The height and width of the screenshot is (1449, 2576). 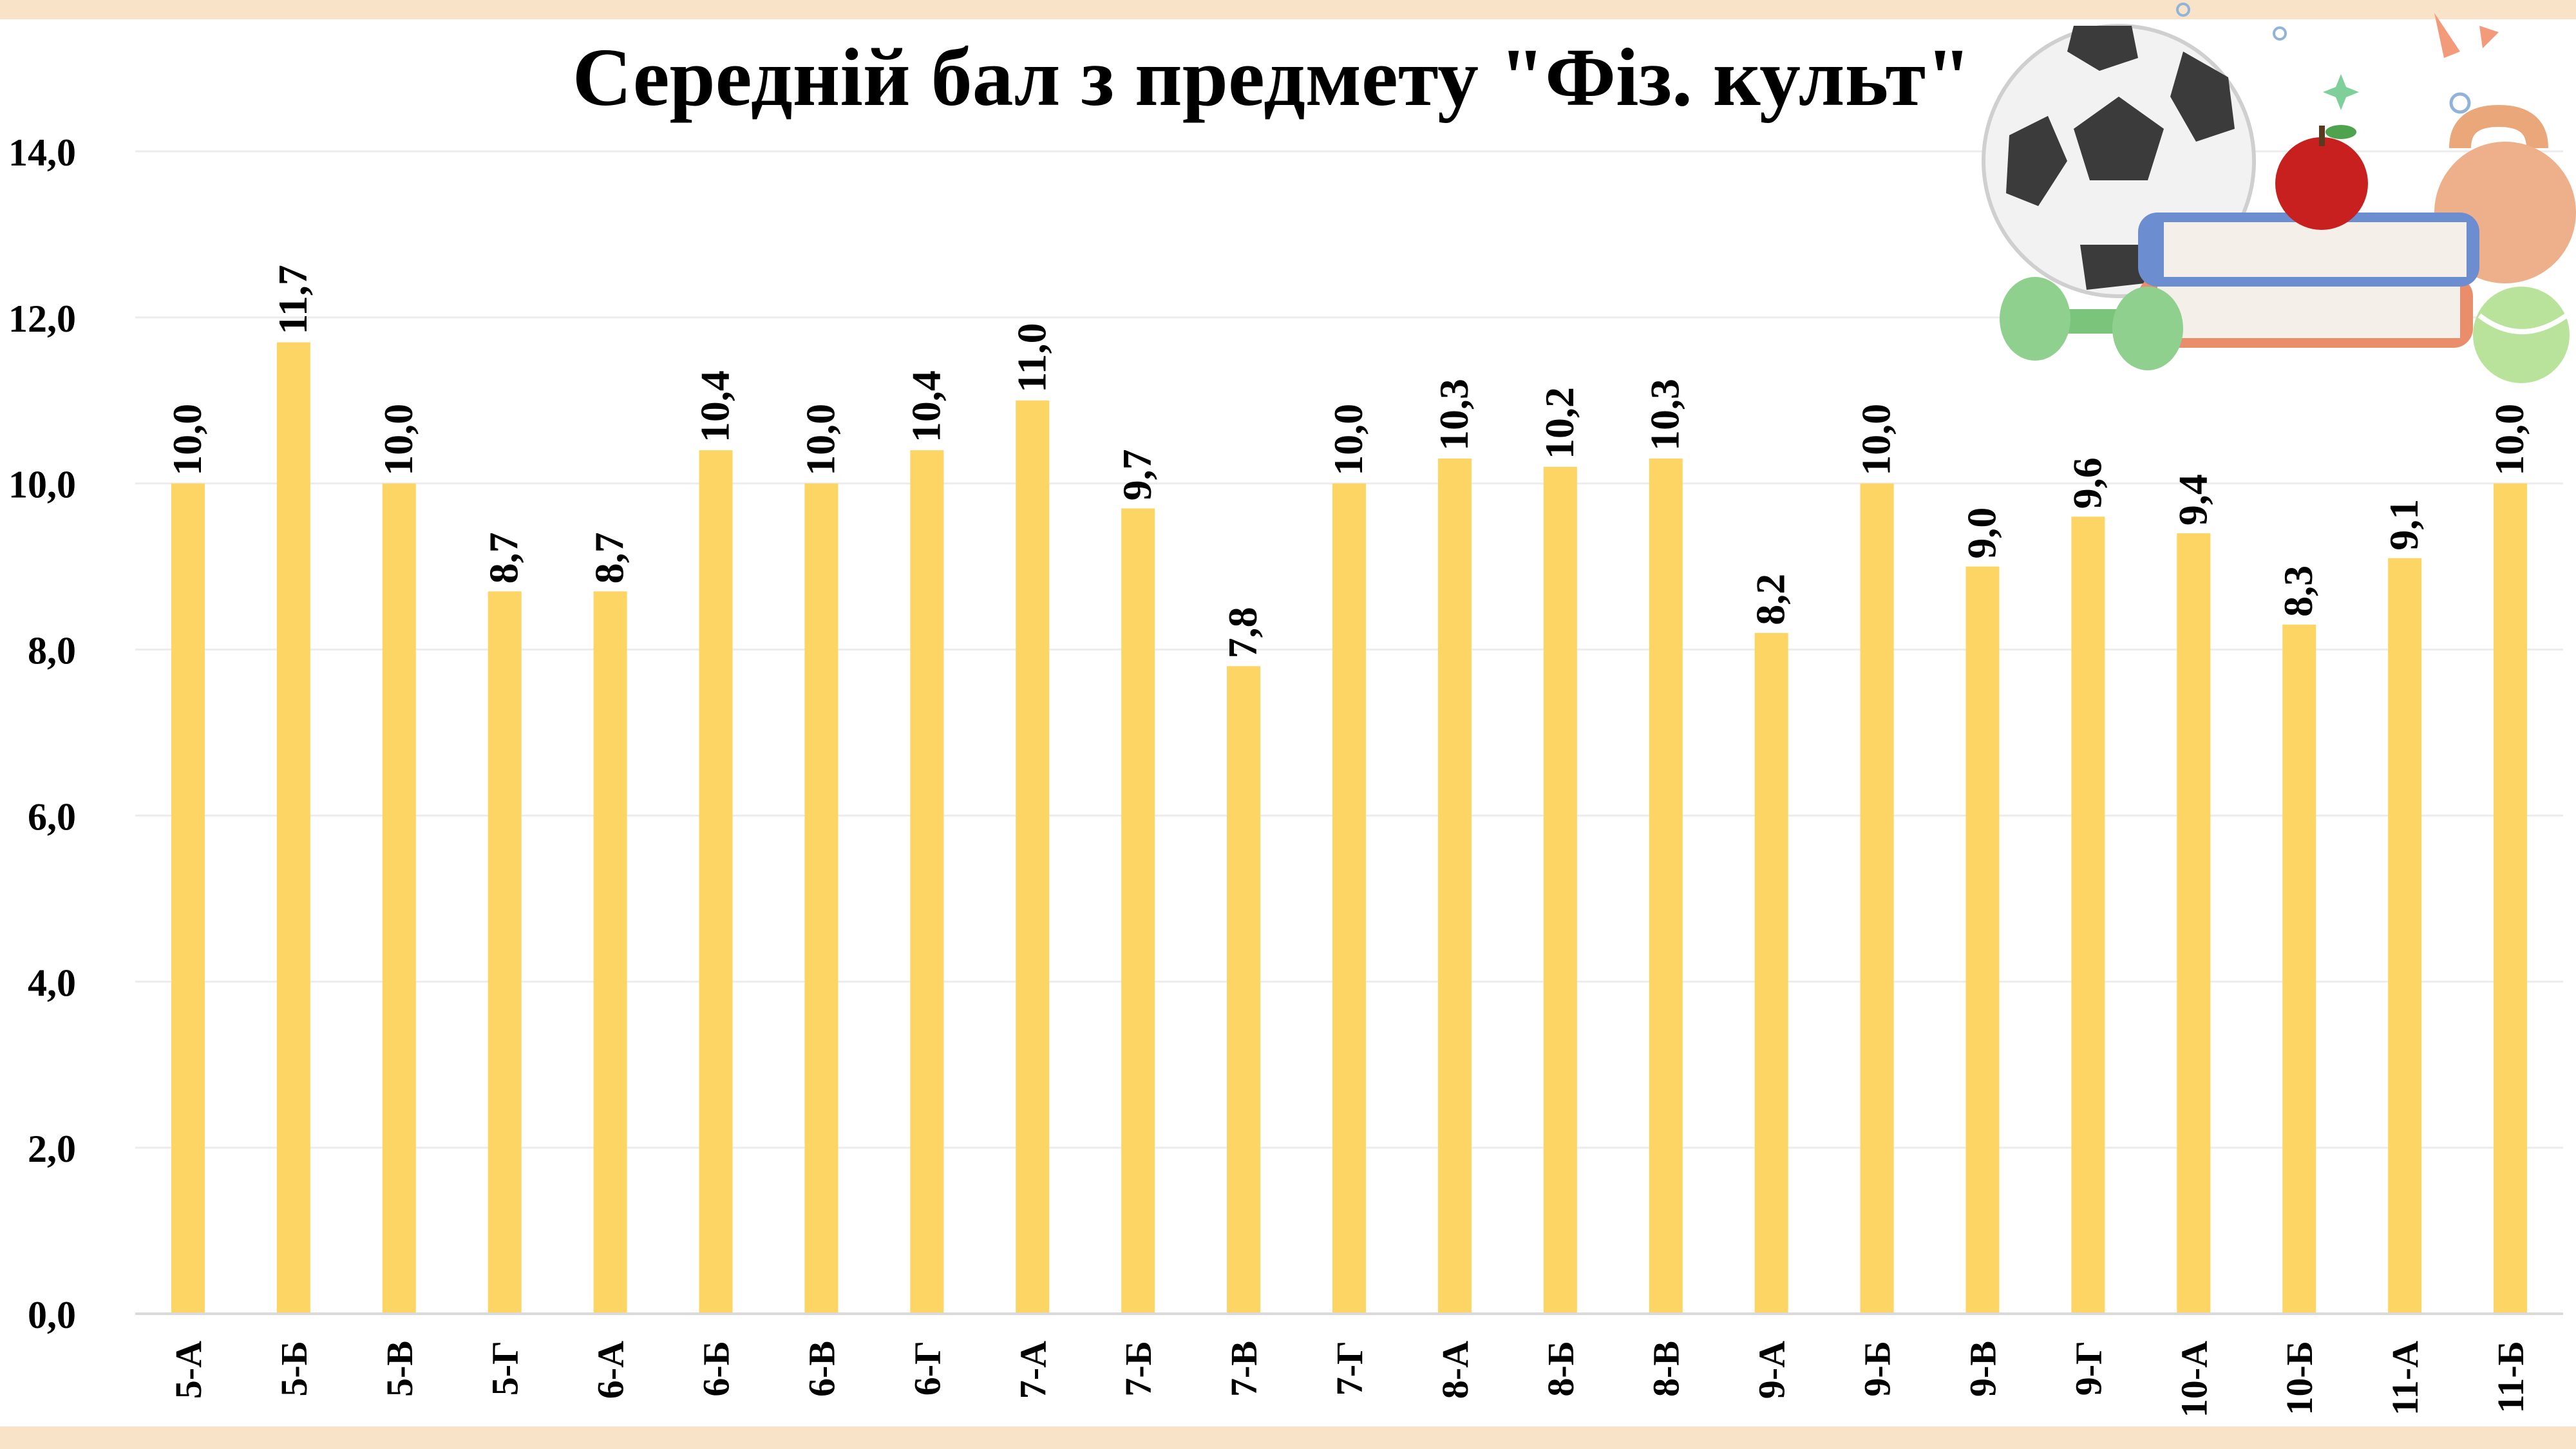 What do you see at coordinates (2308, 280) in the screenshot?
I see `books-icon` at bounding box center [2308, 280].